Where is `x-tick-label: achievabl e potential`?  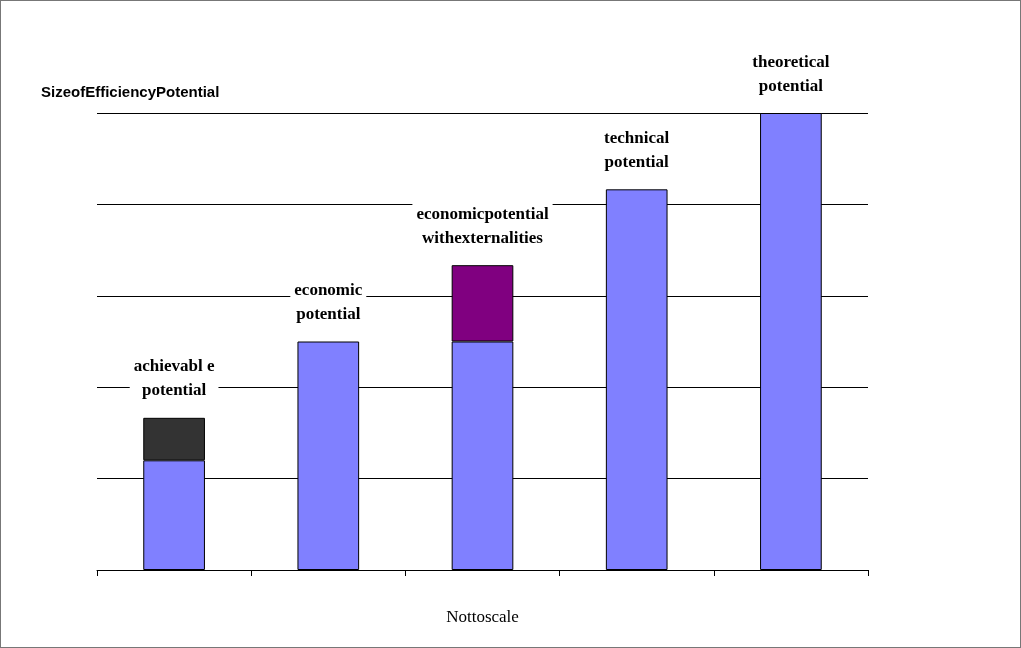
x-tick-label: achievabl e potential is located at coordinates (174, 378).